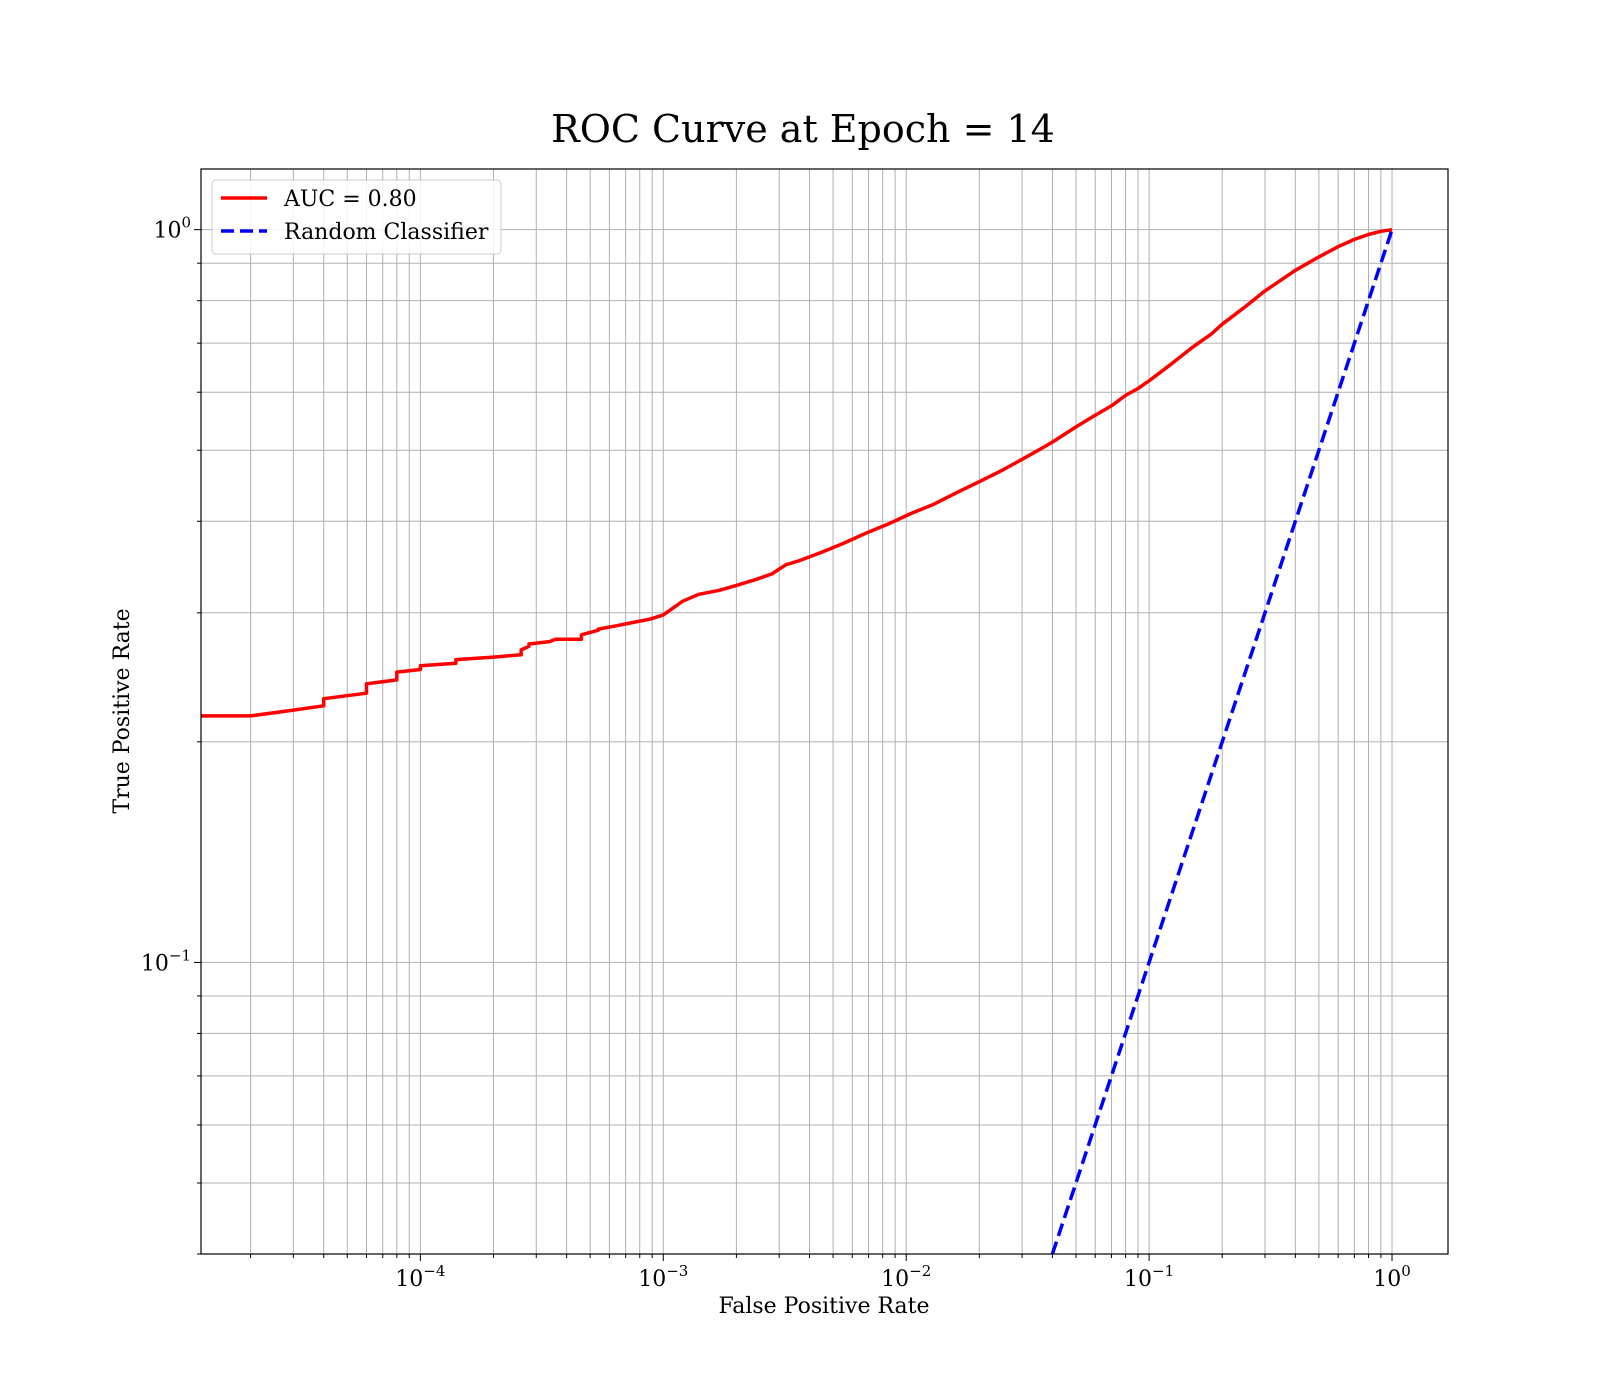 Image resolution: width=1600 pixels, height=1400 pixels. I want to click on x-tick-label: 10⁻³, so click(663, 1277).